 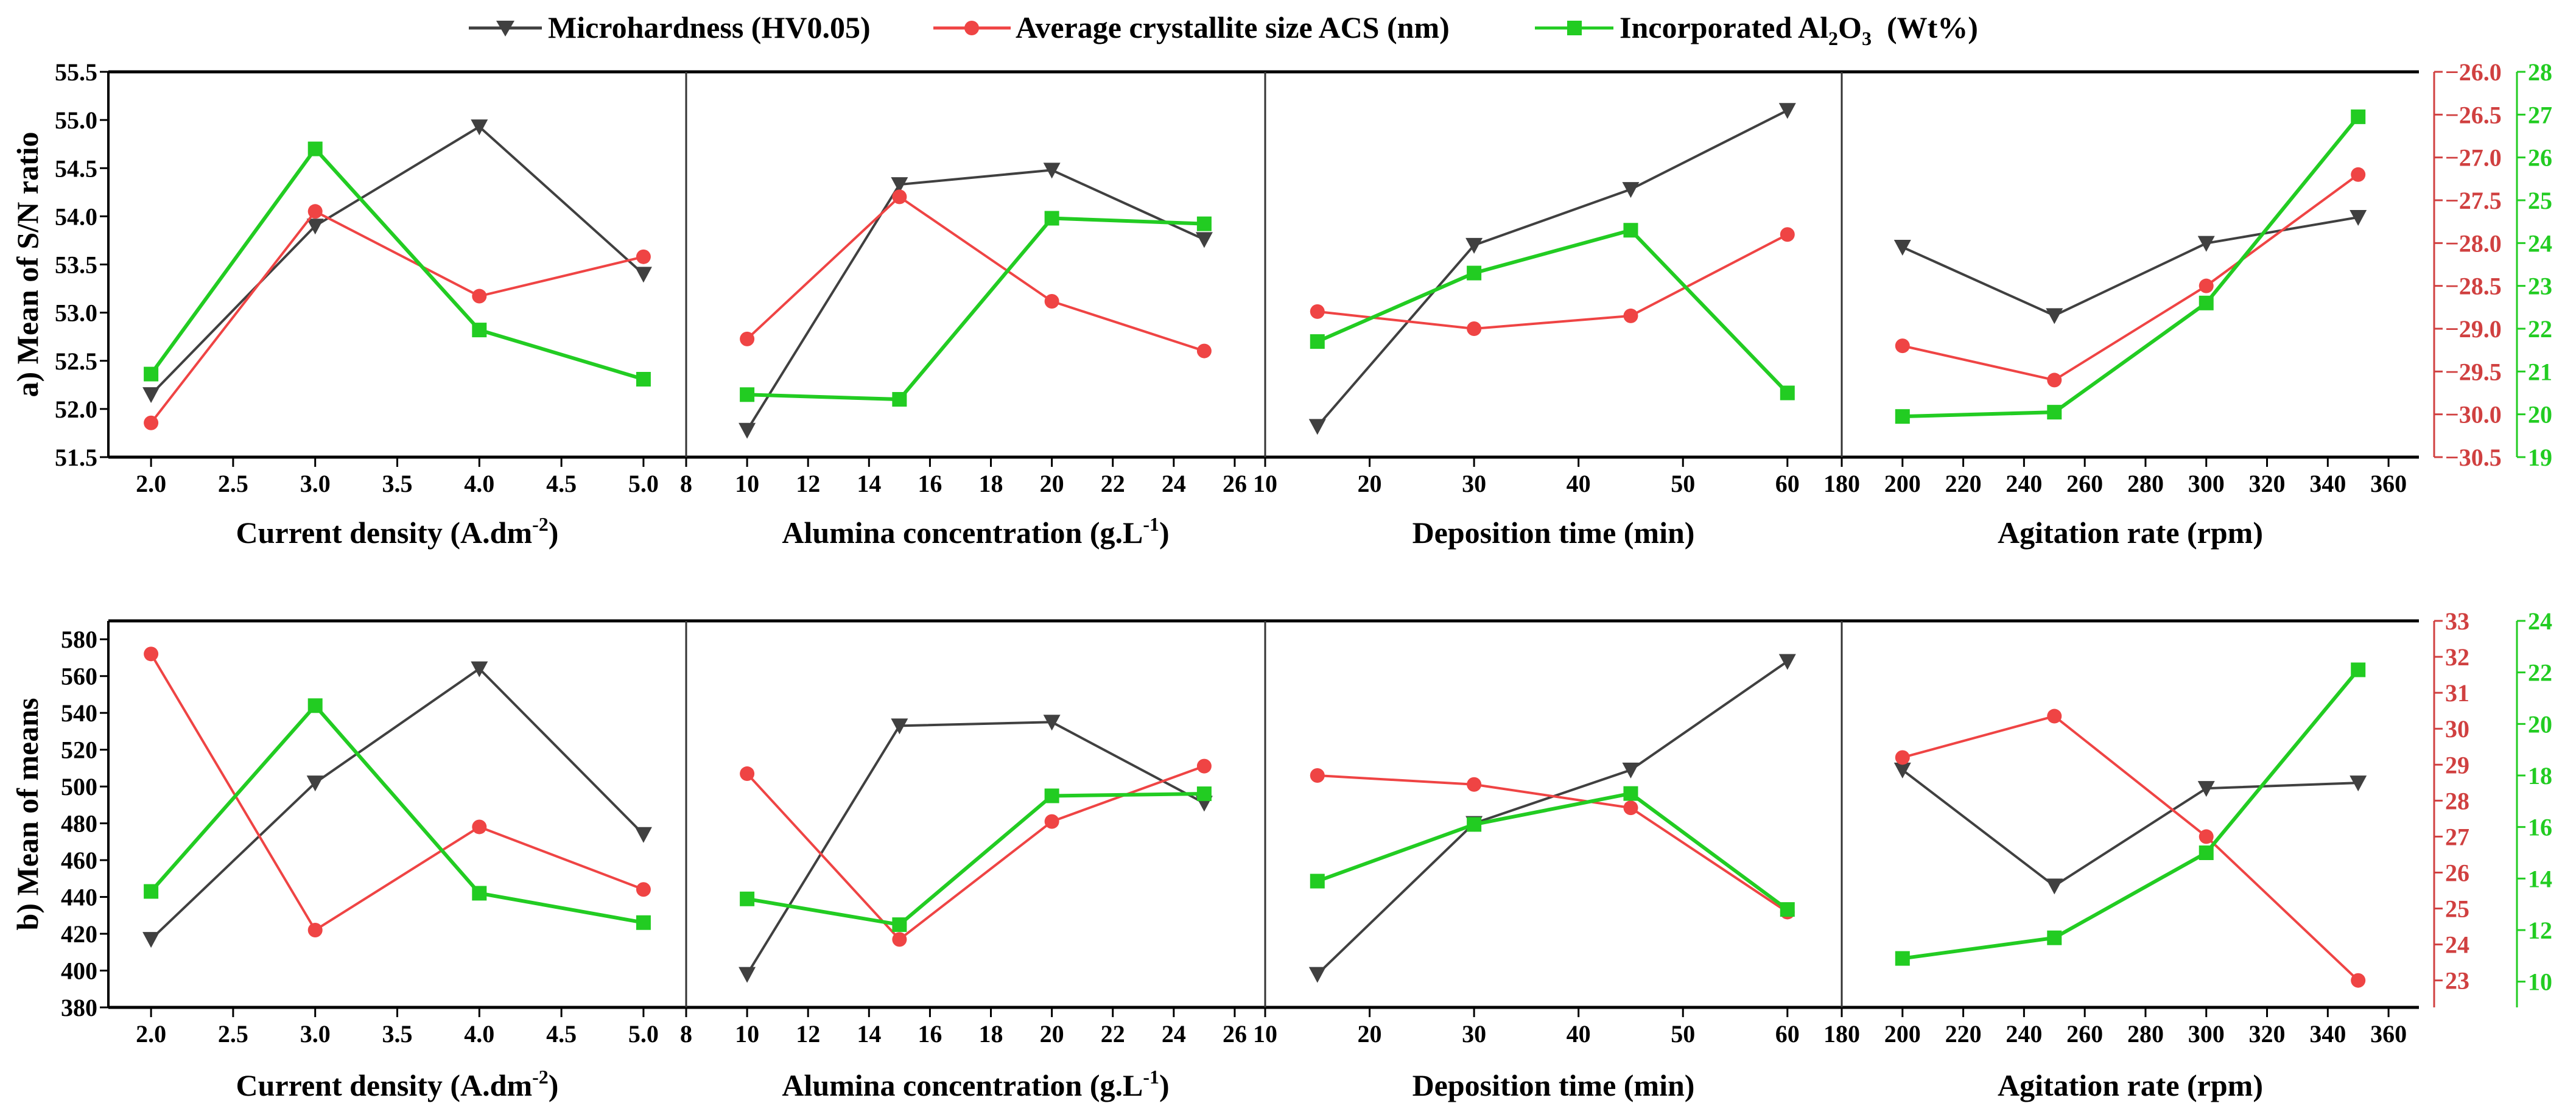 I want to click on x-tick-label: 12, so click(x=808, y=483).